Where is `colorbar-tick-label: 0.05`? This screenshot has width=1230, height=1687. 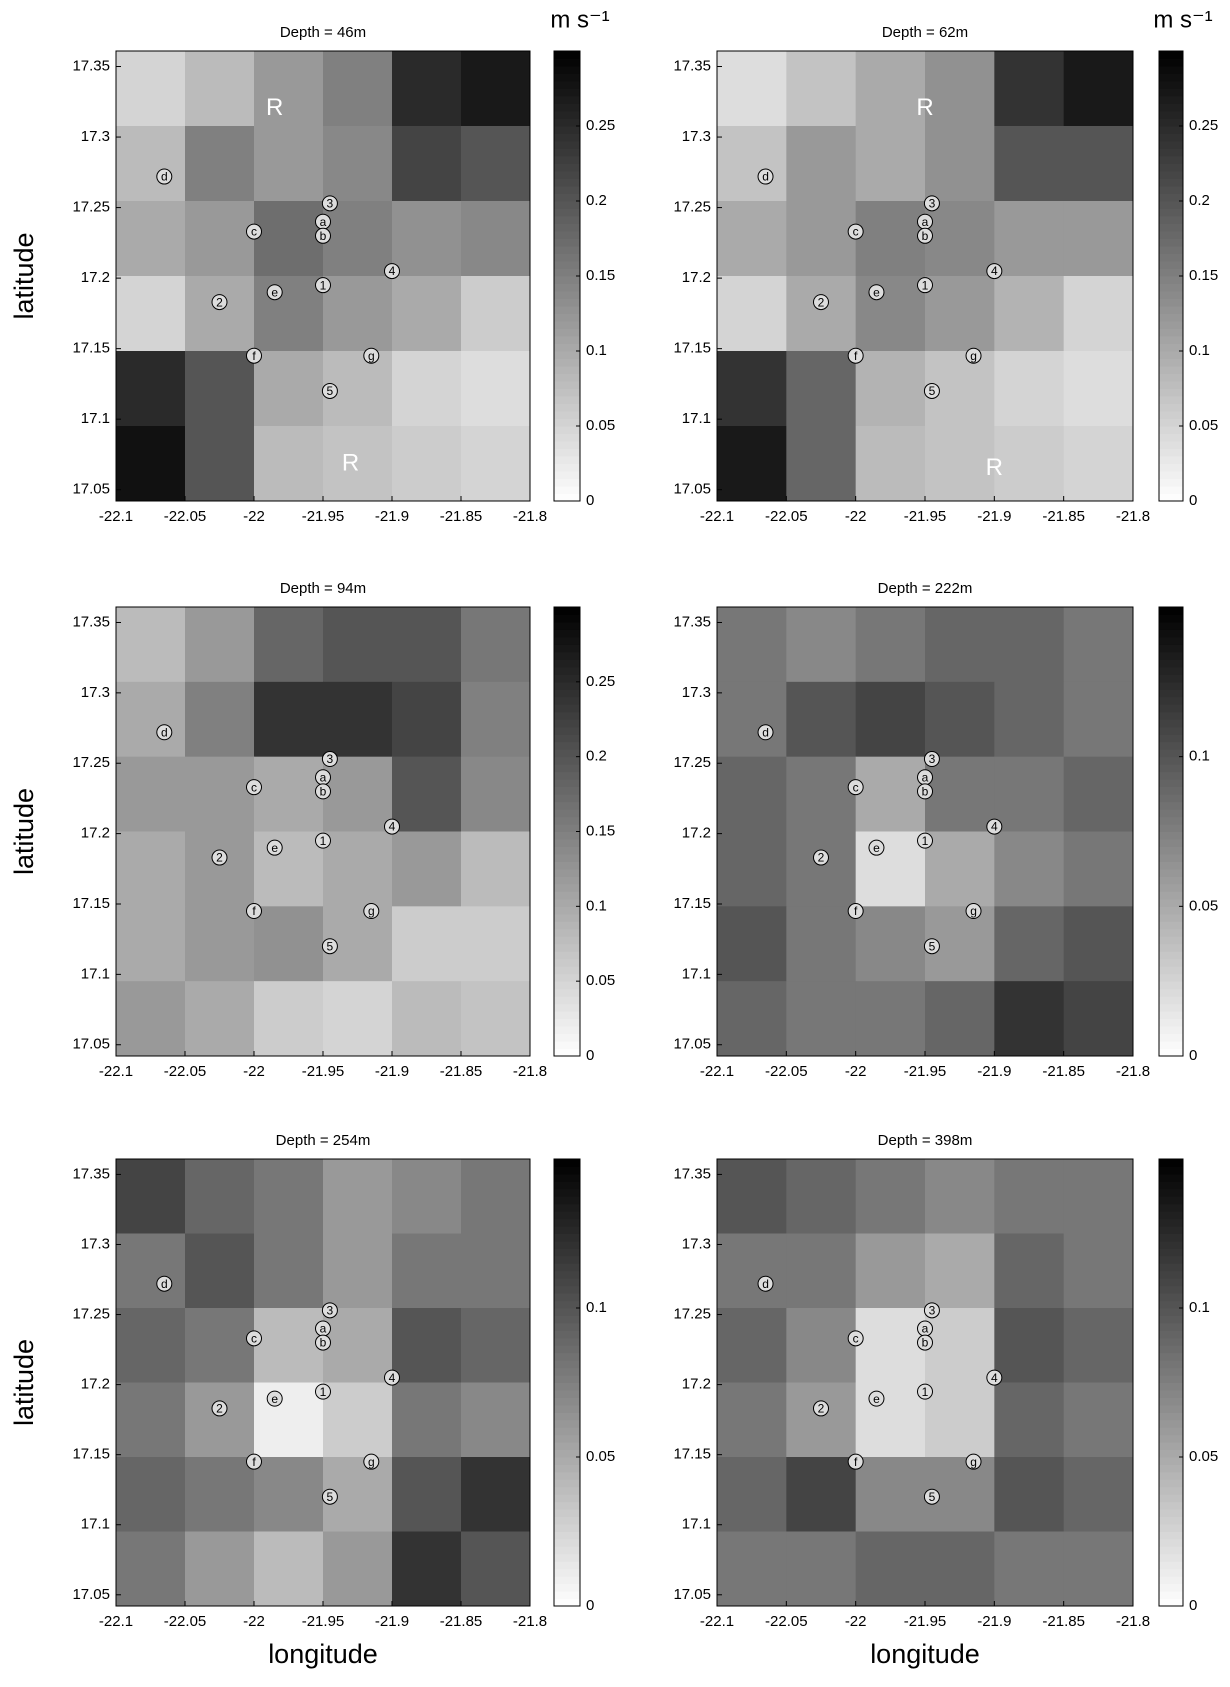
colorbar-tick-label: 0.05 is located at coordinates (1203, 1456).